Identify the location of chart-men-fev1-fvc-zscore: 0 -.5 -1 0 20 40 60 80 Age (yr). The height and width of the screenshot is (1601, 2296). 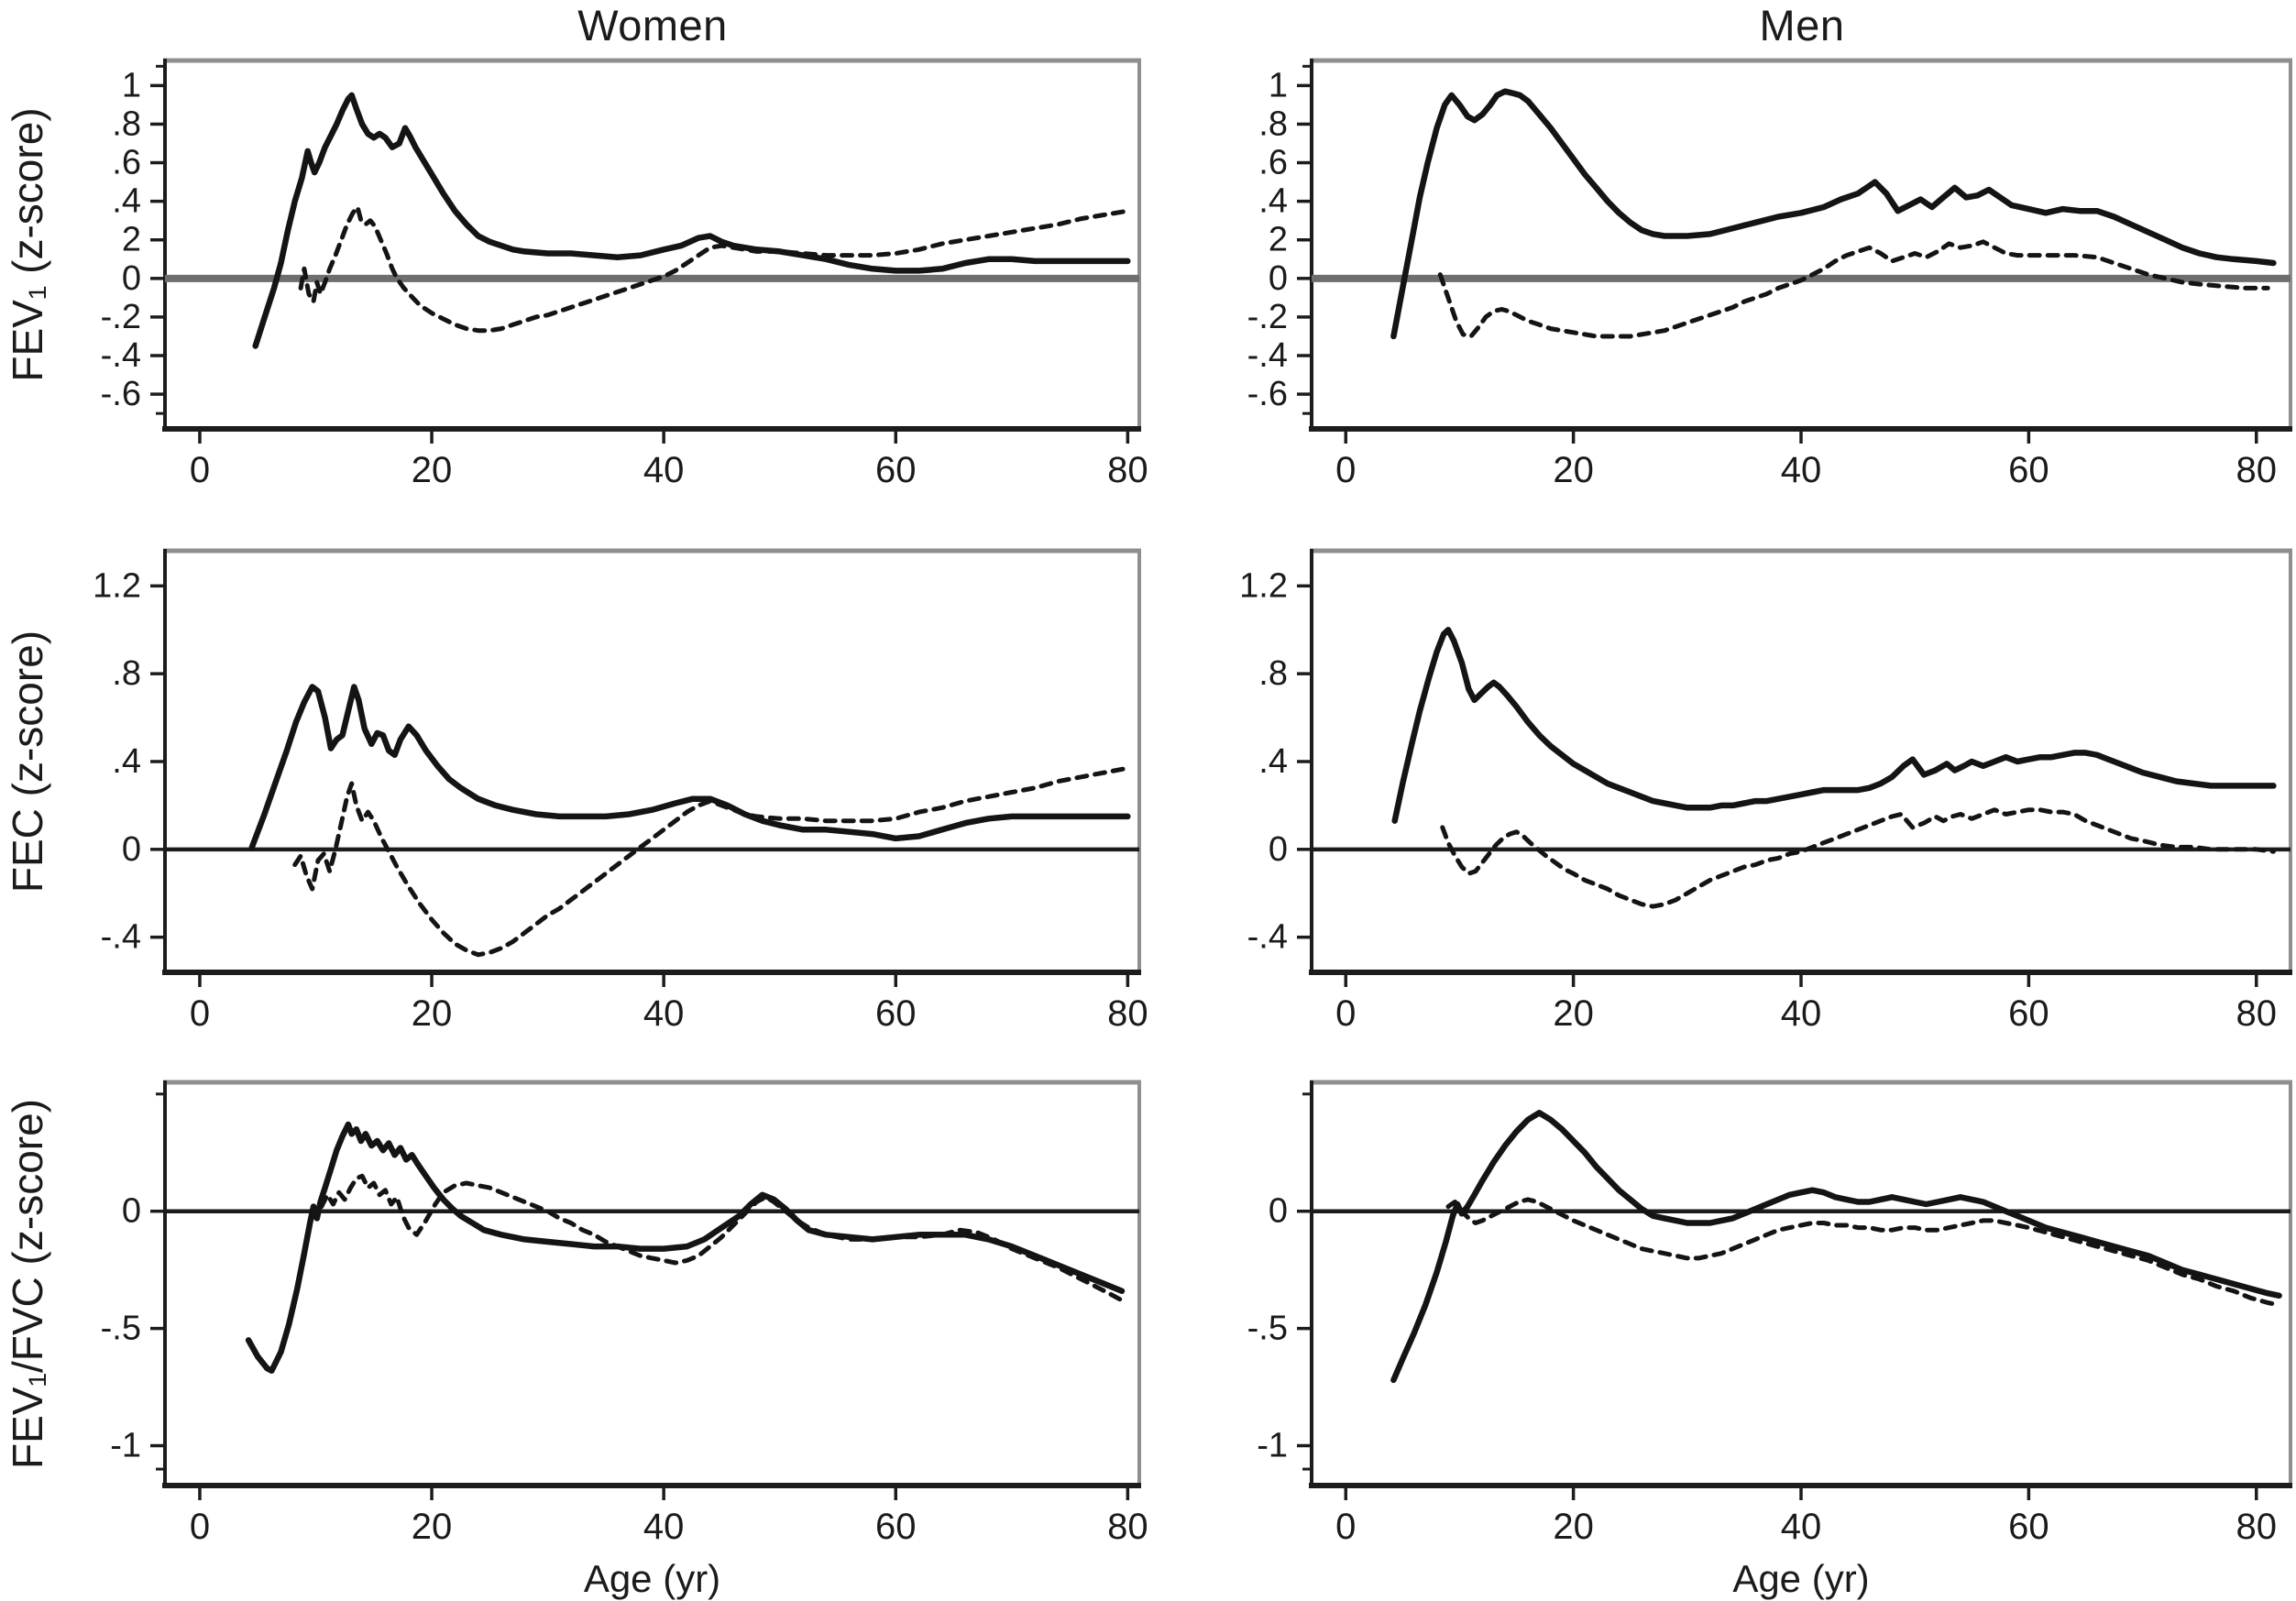
(1769, 1340).